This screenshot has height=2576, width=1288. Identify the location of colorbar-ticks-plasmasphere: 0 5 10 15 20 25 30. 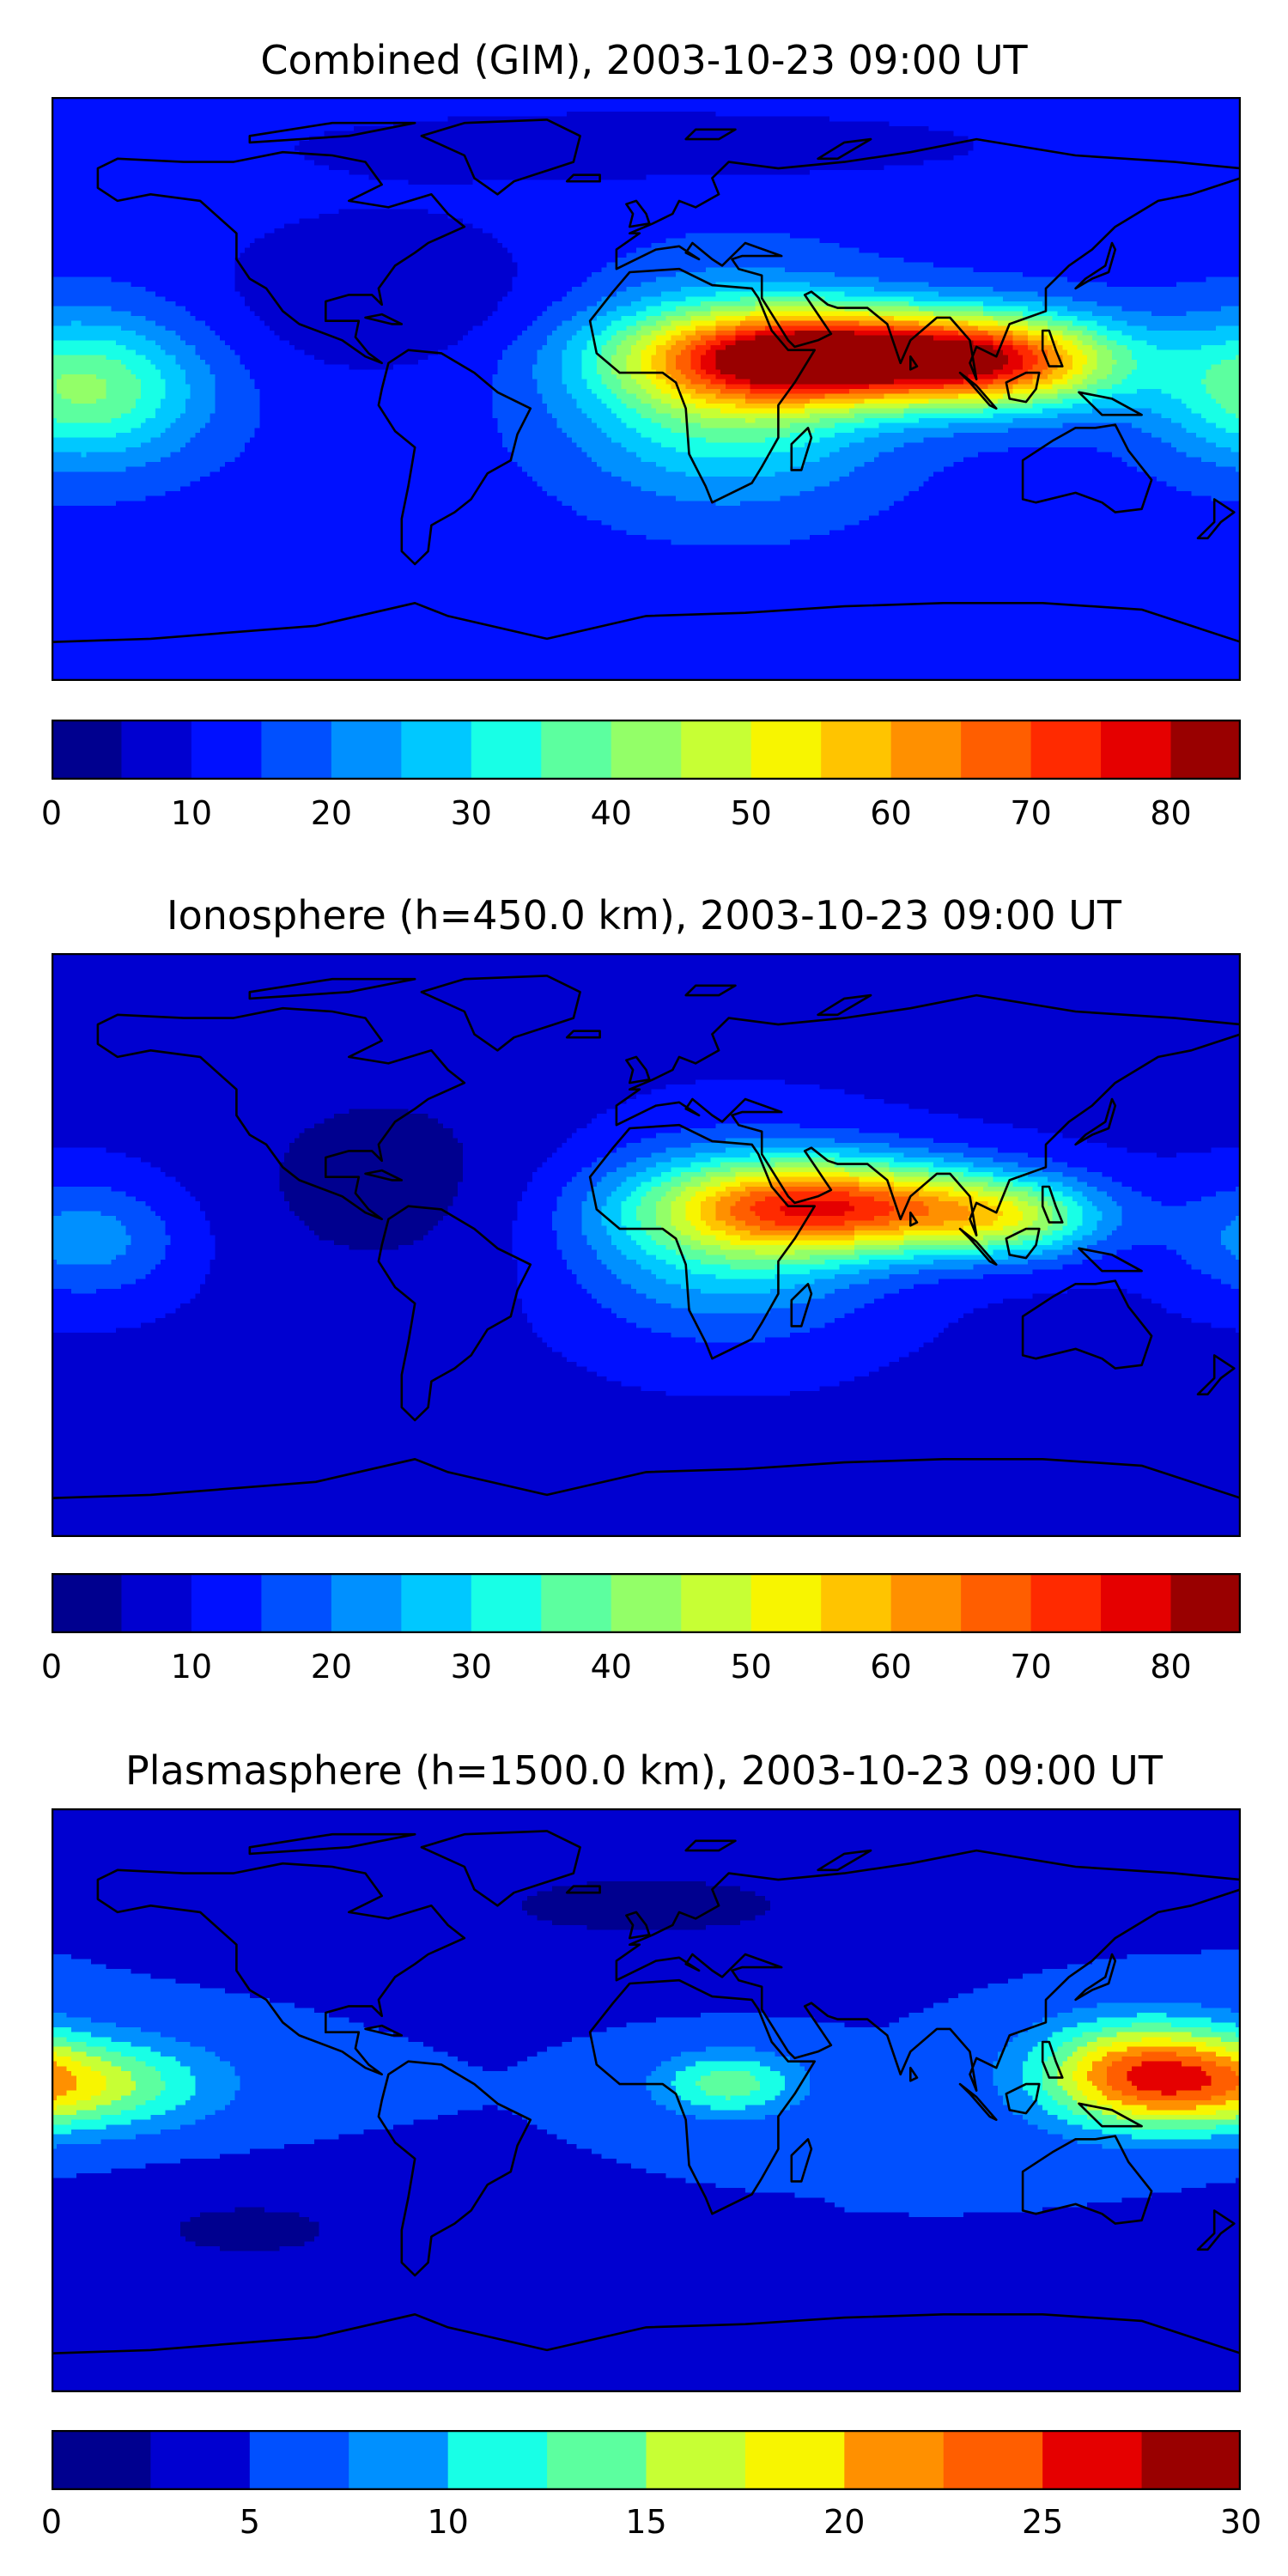
(647, 2523).